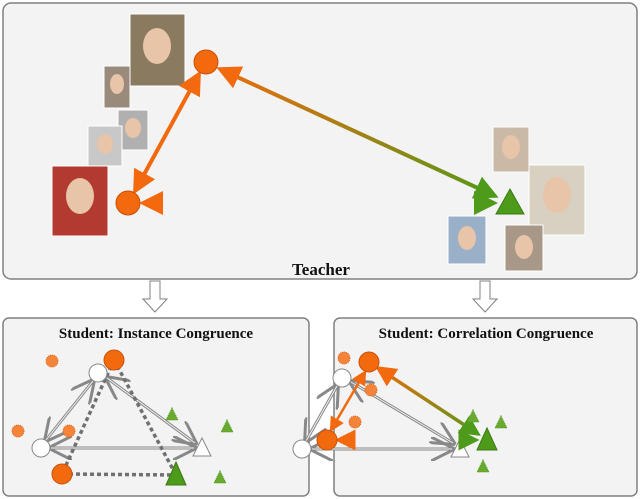 The width and height of the screenshot is (640, 499). I want to click on panel-title: Student: Correlation Congruence, so click(486, 334).